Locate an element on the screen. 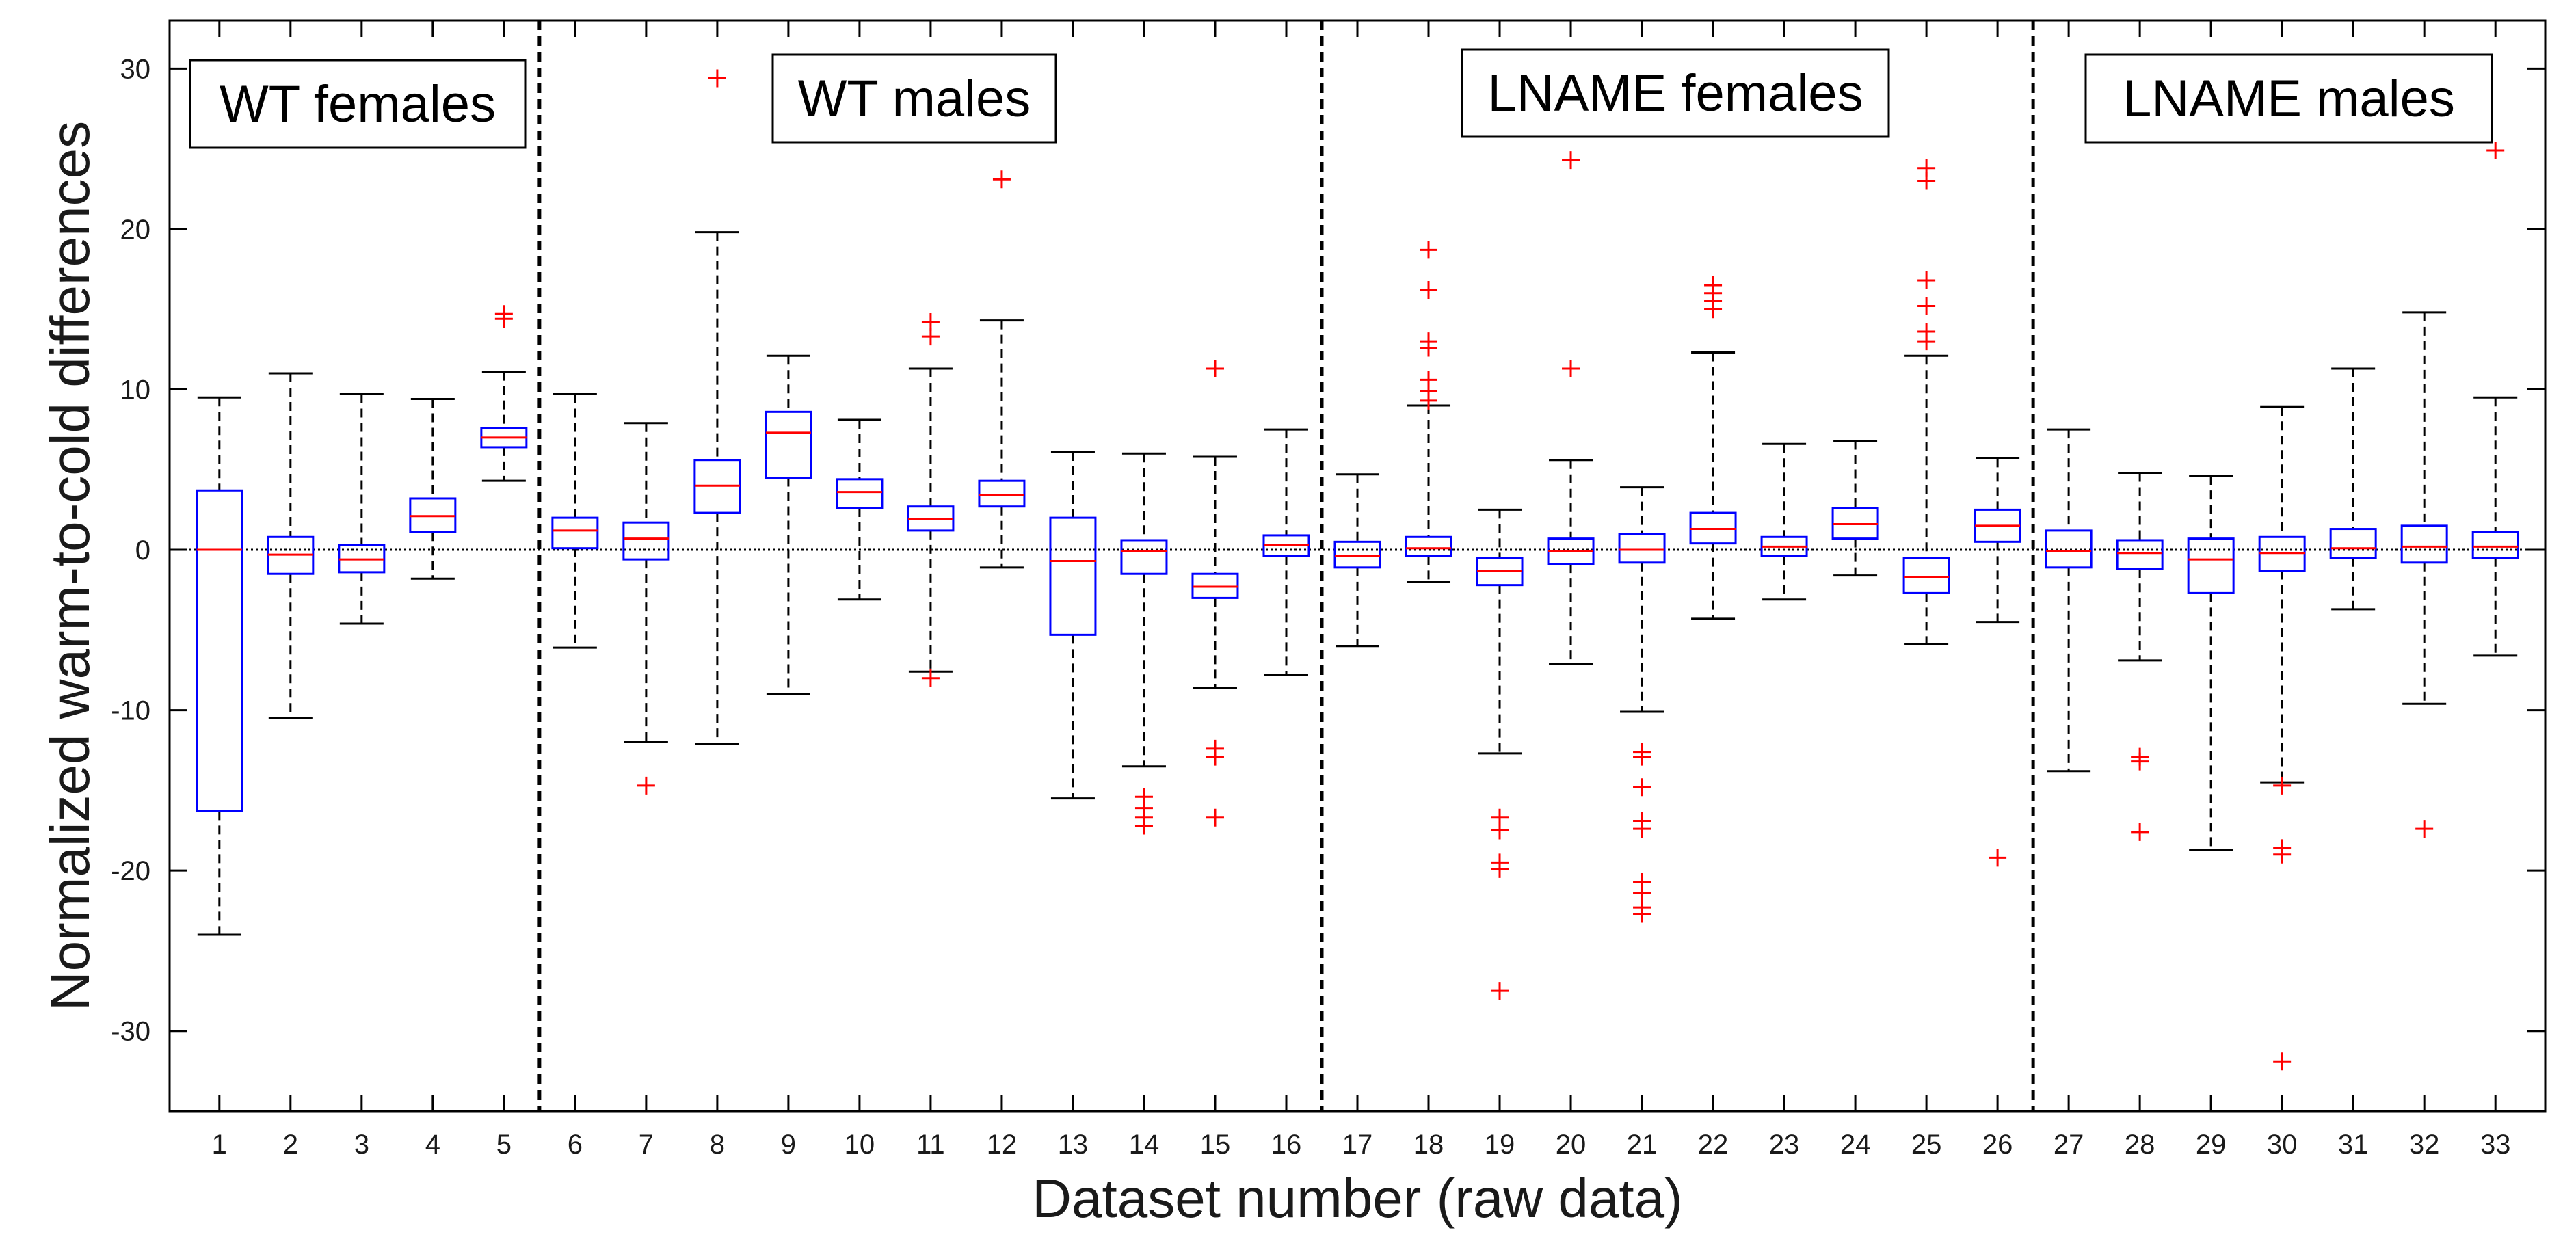 This screenshot has height=1252, width=2576. x-tick-label: 15 is located at coordinates (1215, 1145).